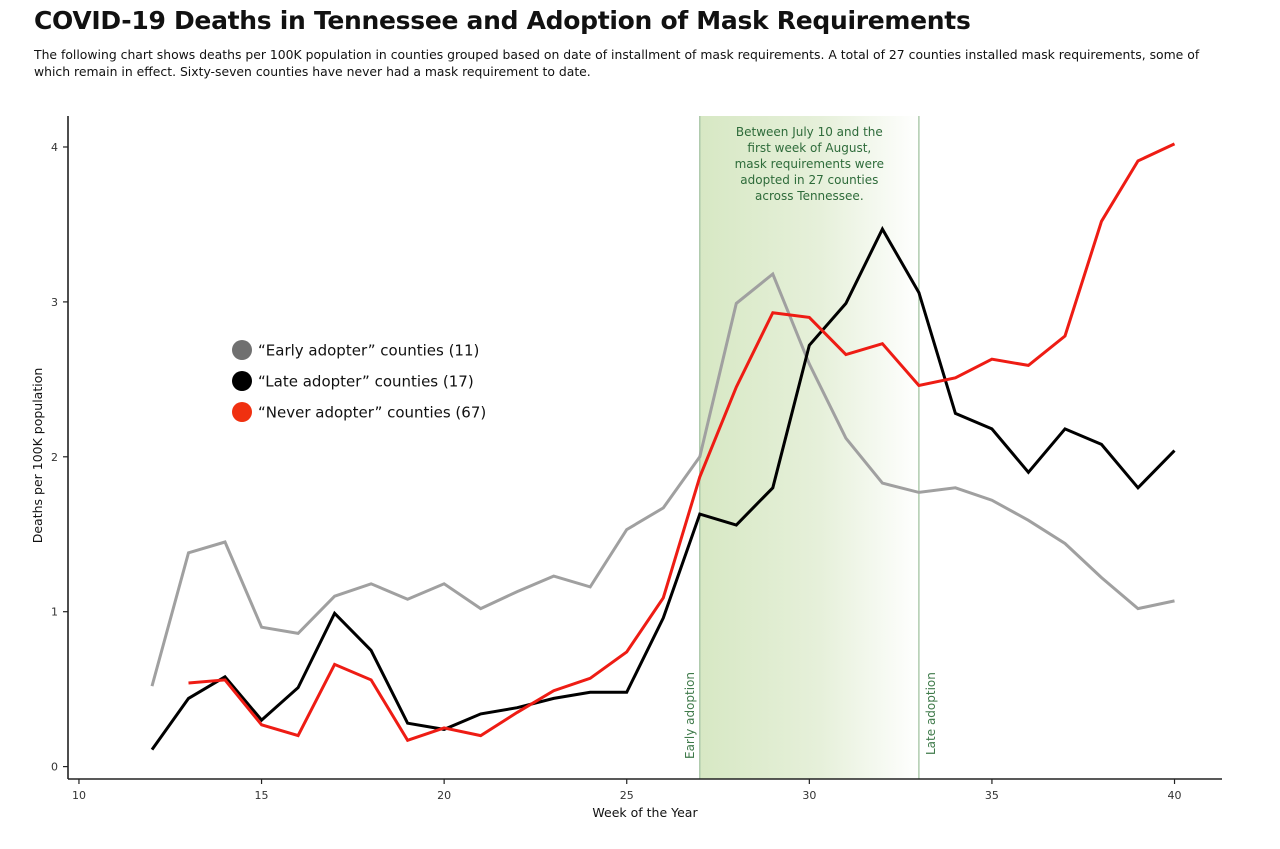 This screenshot has width=1280, height=849. I want to click on annotation-text-line: across Tennessee., so click(809, 196).